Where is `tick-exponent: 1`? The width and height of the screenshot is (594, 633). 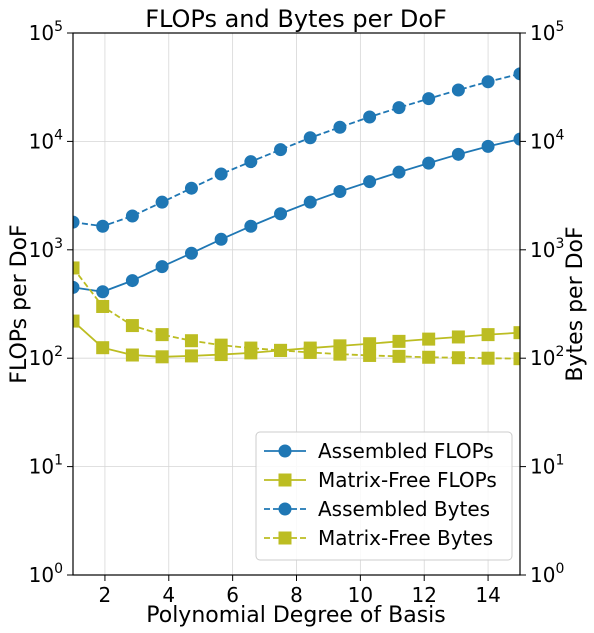
tick-exponent: 1 is located at coordinates (559, 461).